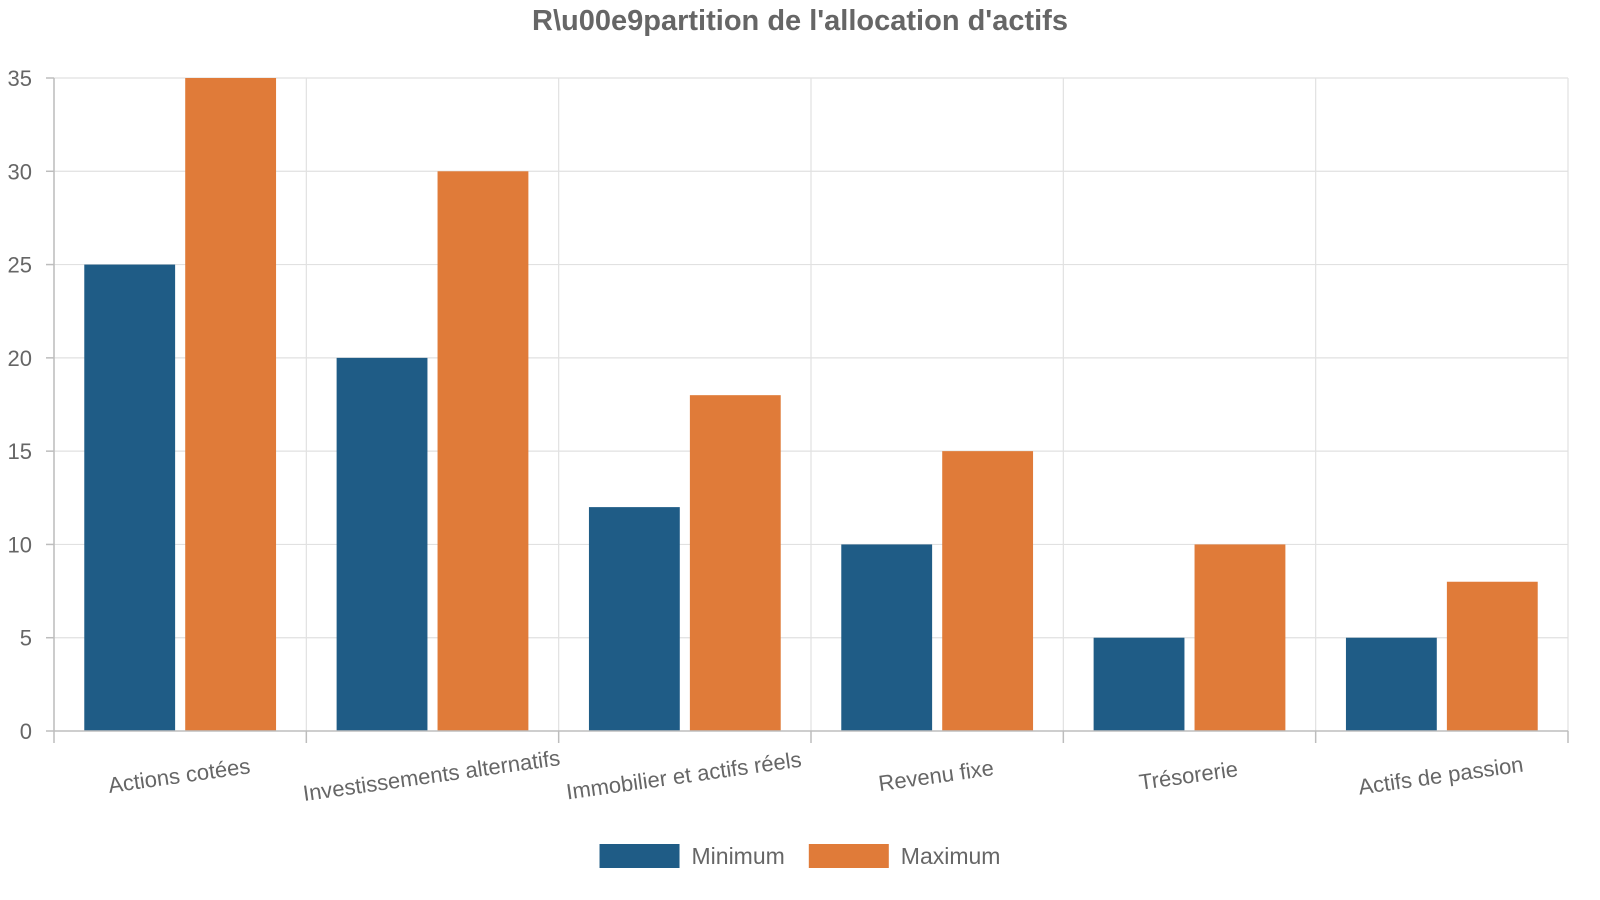 The height and width of the screenshot is (900, 1600). Describe the element at coordinates (684, 776) in the screenshot. I see `x-tick-label: Immobilier et actifs réels` at that location.